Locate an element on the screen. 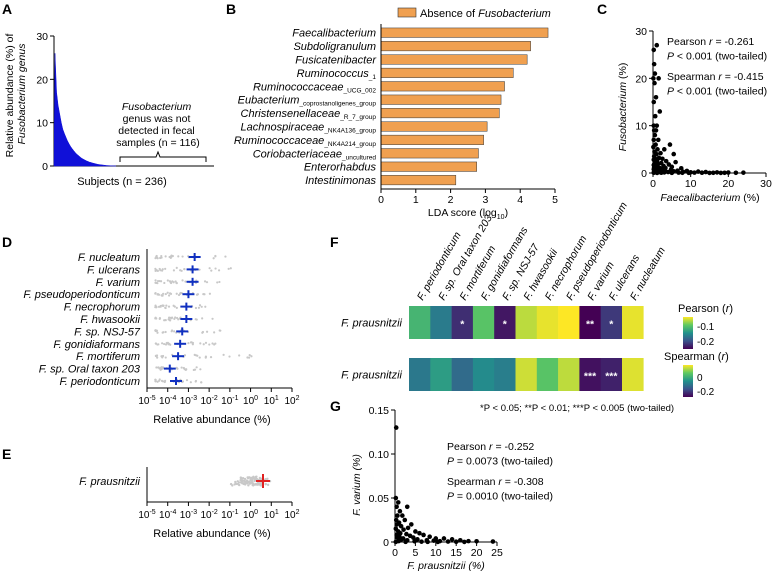 Image resolution: width=777 pixels, height=573 pixels. panel-c-xtick-label: 20 is located at coordinates (728, 184).